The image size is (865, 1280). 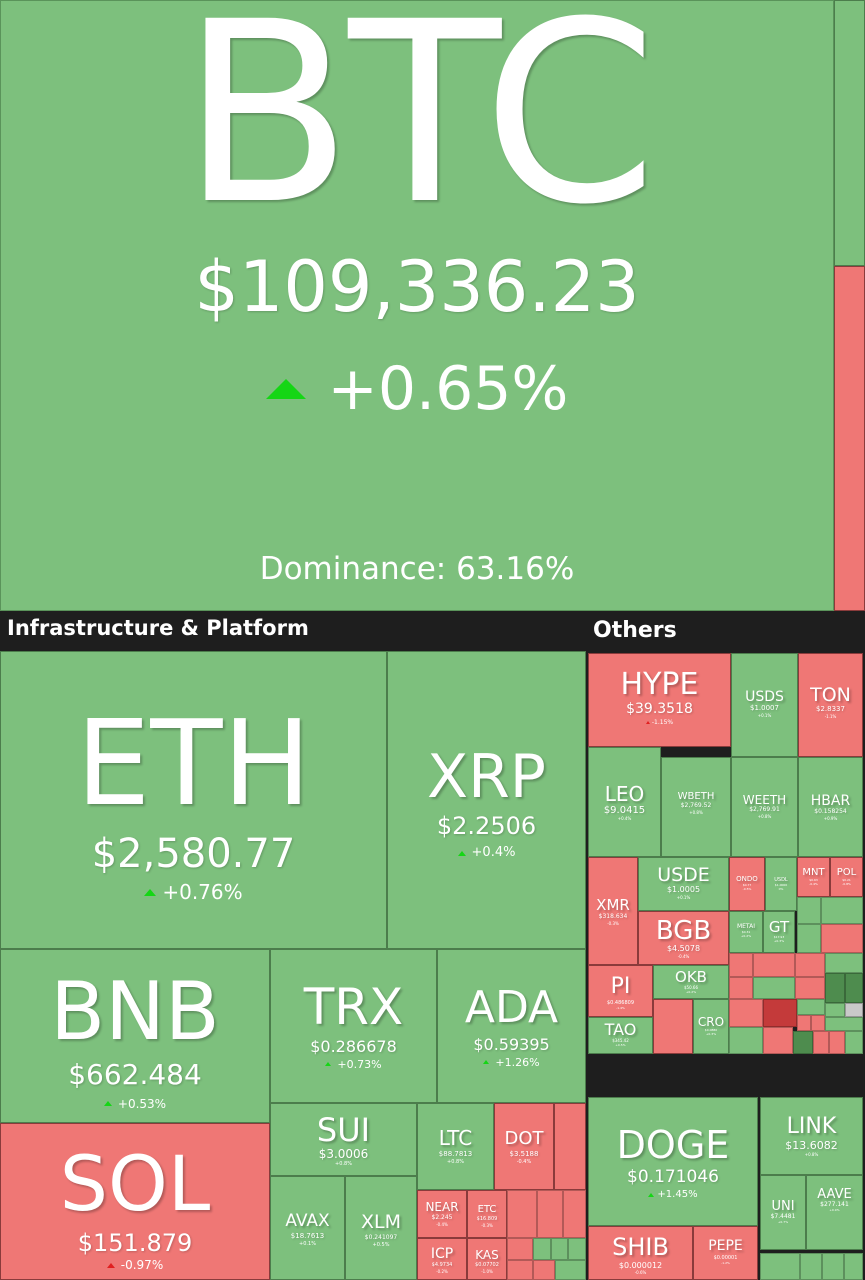 I want to click on tile-doge: DOGE $0.171046 +1.45%, so click(x=673, y=1161).